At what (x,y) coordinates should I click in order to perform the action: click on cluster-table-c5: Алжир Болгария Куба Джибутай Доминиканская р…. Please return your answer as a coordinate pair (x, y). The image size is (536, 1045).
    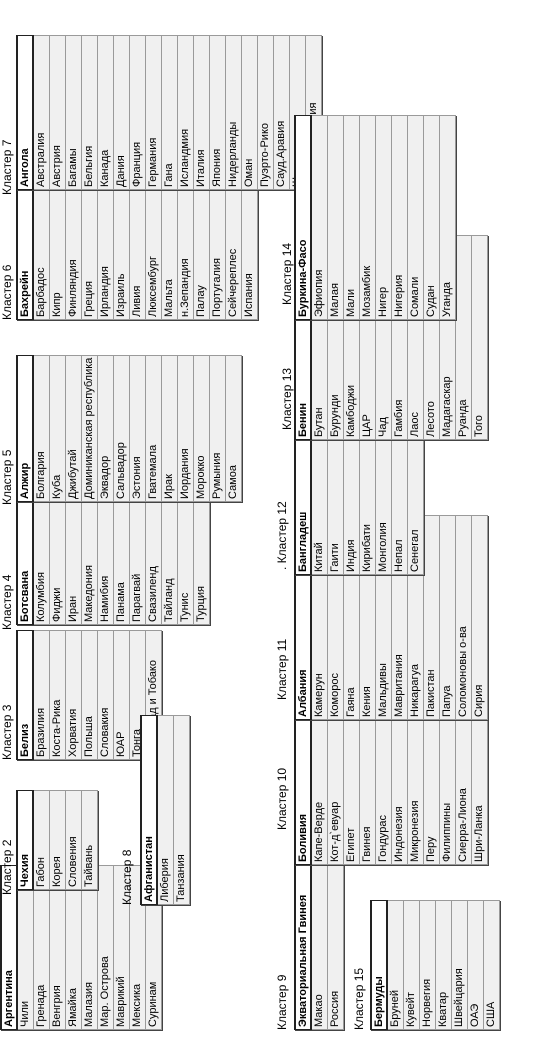
    Looking at the image, I should click on (129, 428).